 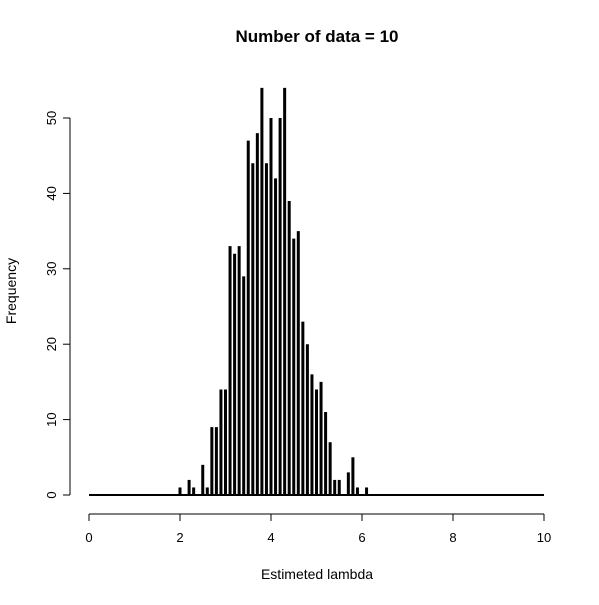 I want to click on x-tick-label-6: 6, so click(x=361, y=537).